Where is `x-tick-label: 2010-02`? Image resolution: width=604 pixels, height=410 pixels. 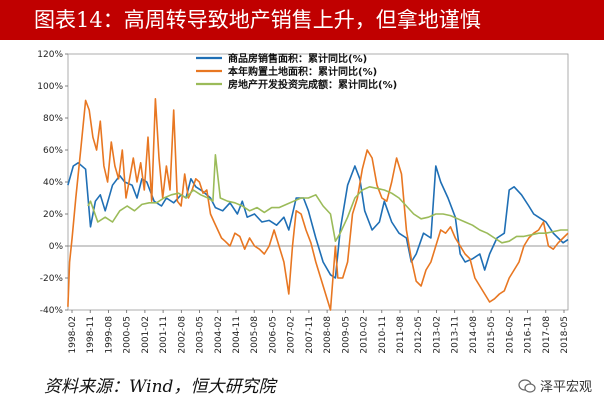 x-tick-label: 2010-02 is located at coordinates (365, 335).